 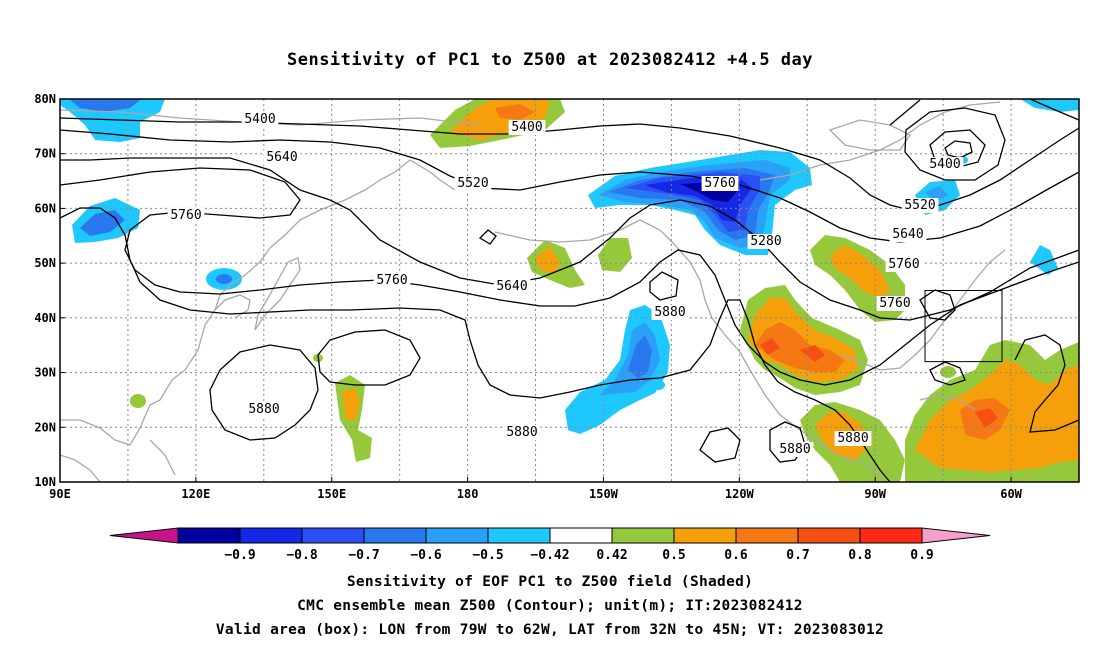 What do you see at coordinates (45, 208) in the screenshot?
I see `lat-label: 60N` at bounding box center [45, 208].